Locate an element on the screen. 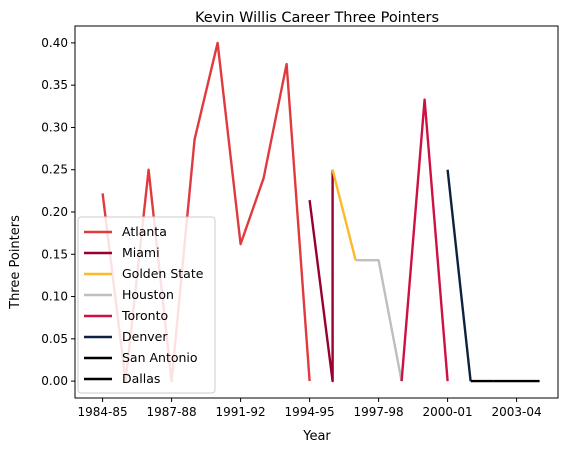 The height and width of the screenshot is (457, 579). legend-box is located at coordinates (146, 305).